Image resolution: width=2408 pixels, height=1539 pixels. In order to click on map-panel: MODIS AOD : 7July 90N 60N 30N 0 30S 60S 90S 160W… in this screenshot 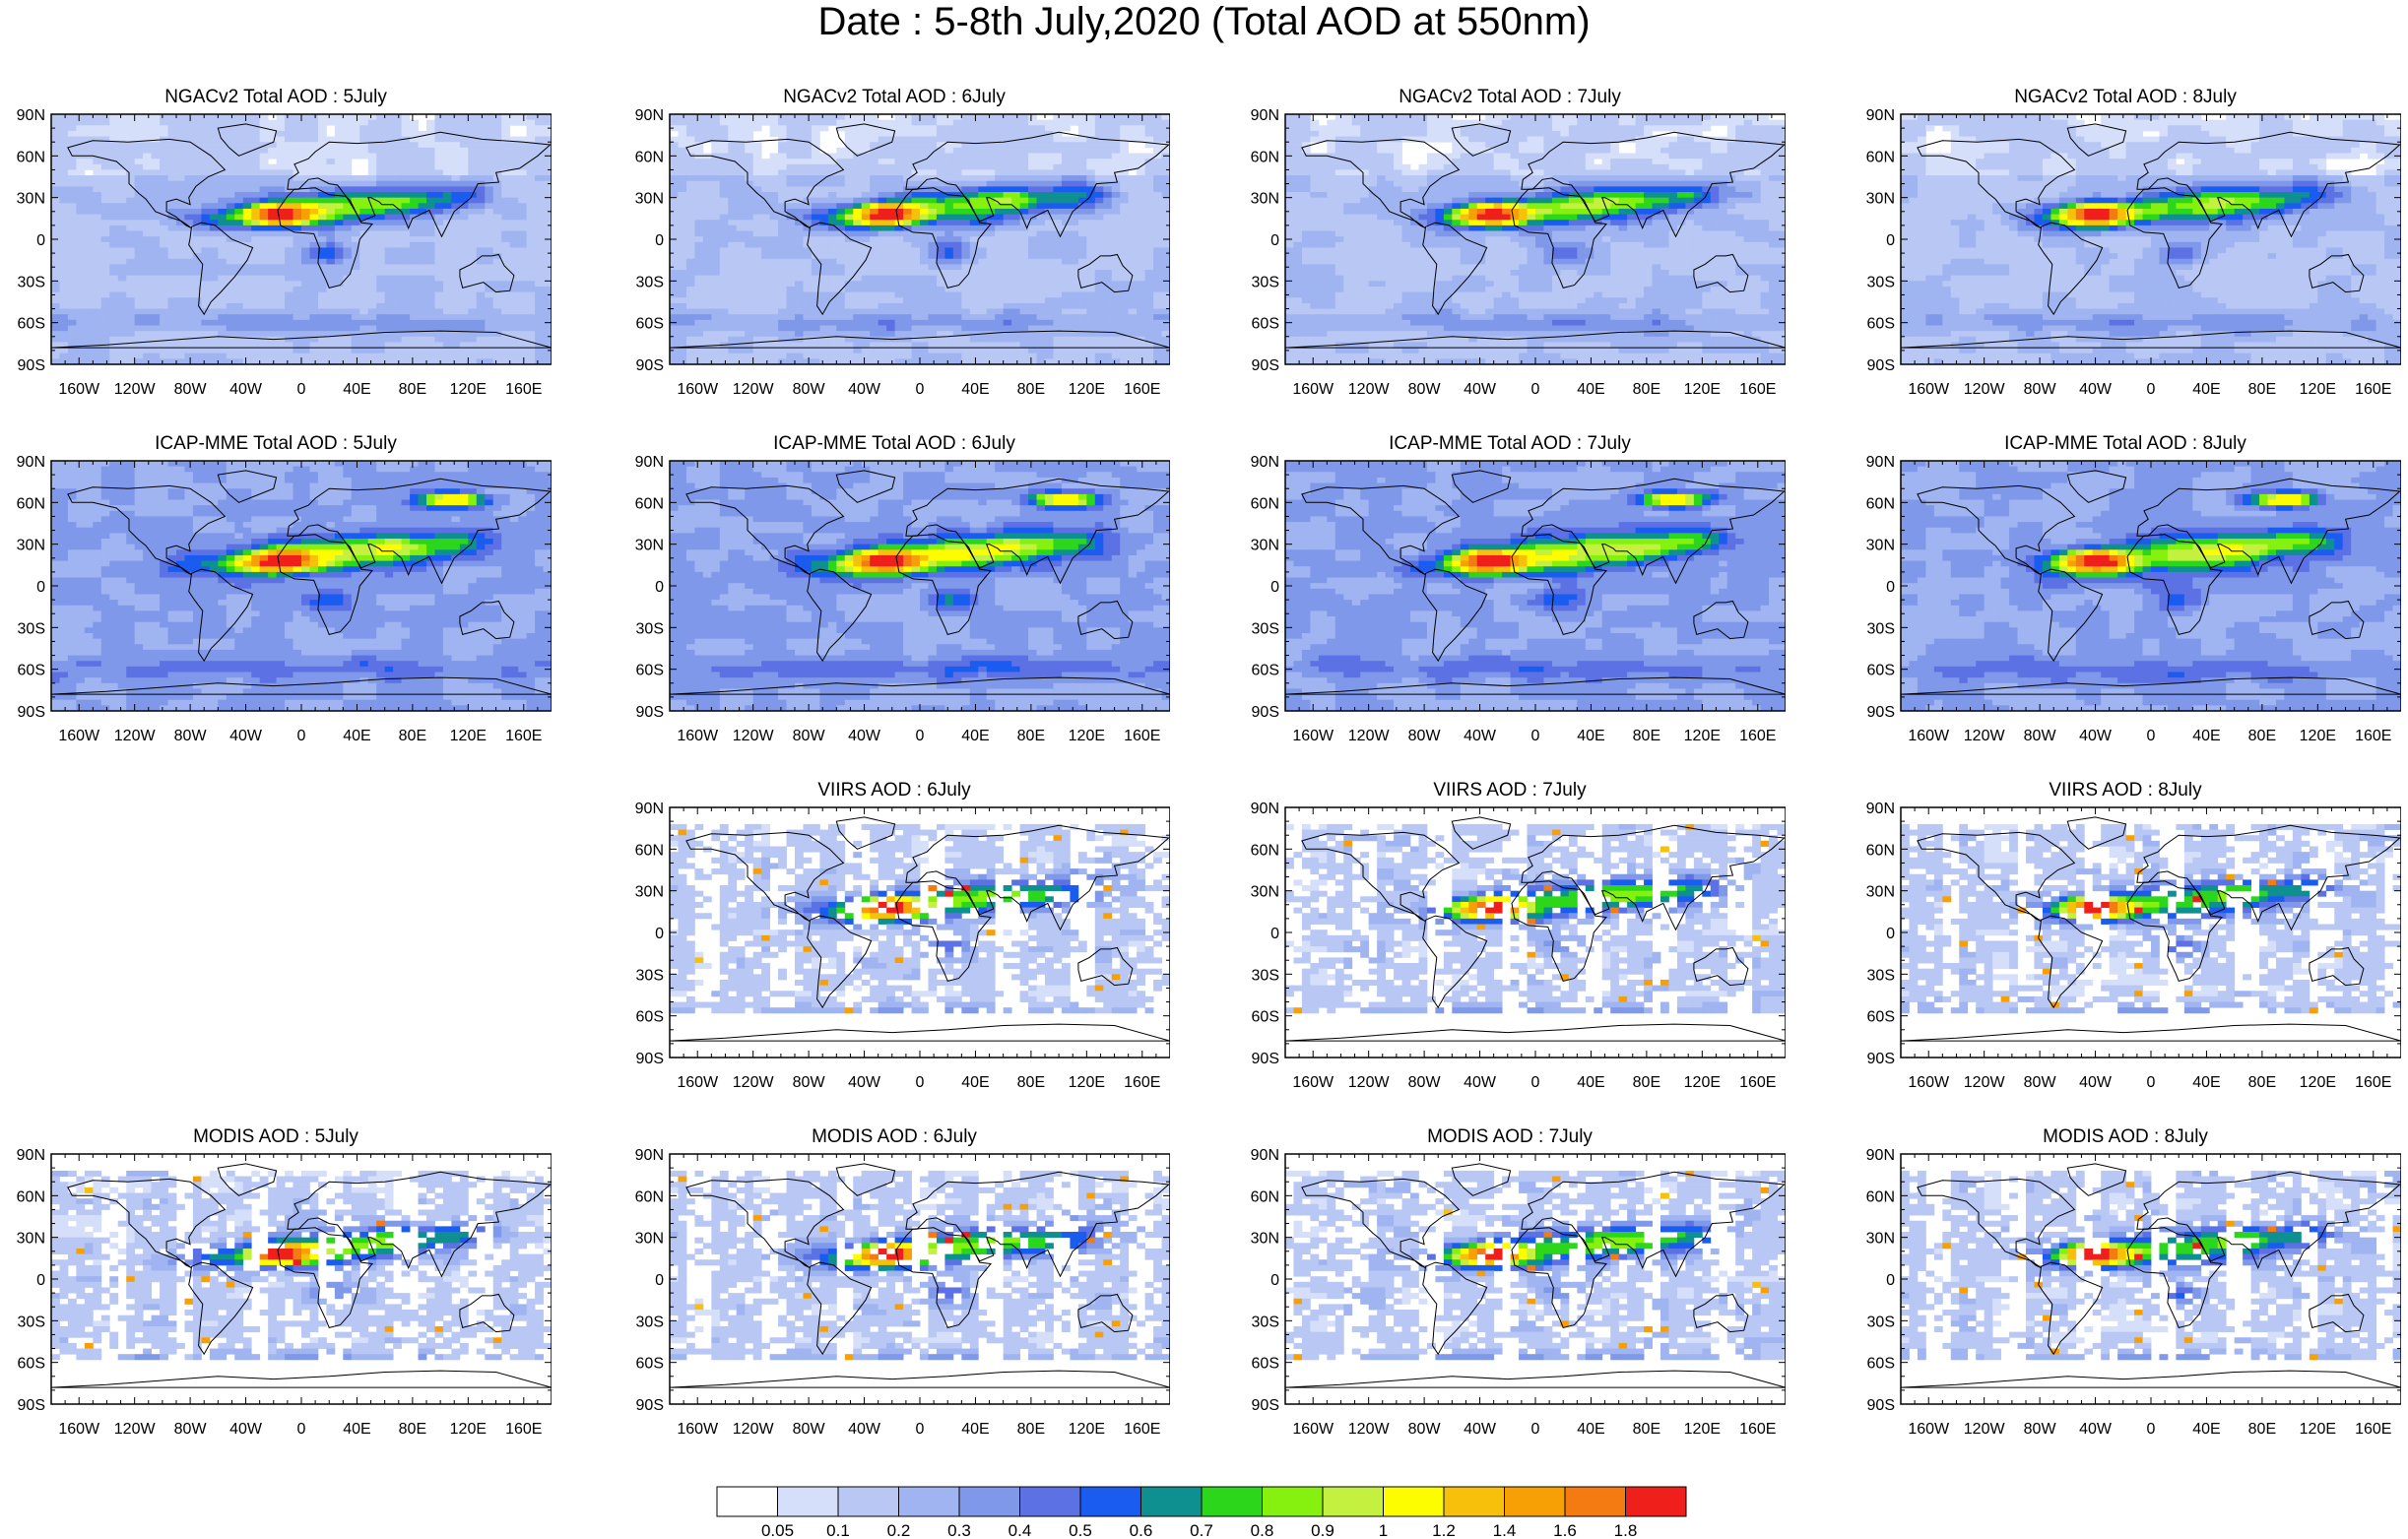, I will do `click(1510, 1293)`.